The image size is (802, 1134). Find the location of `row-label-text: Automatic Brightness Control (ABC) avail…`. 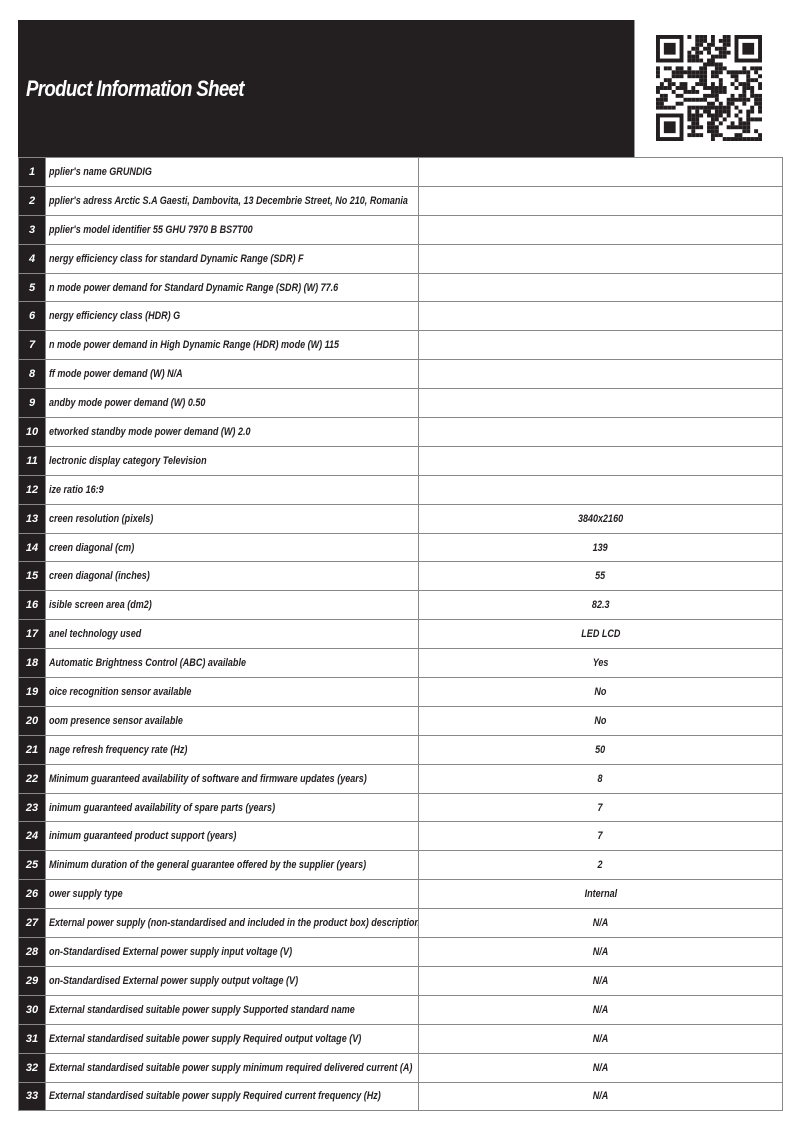

row-label-text: Automatic Brightness Control (ABC) avail… is located at coordinates (147, 663).